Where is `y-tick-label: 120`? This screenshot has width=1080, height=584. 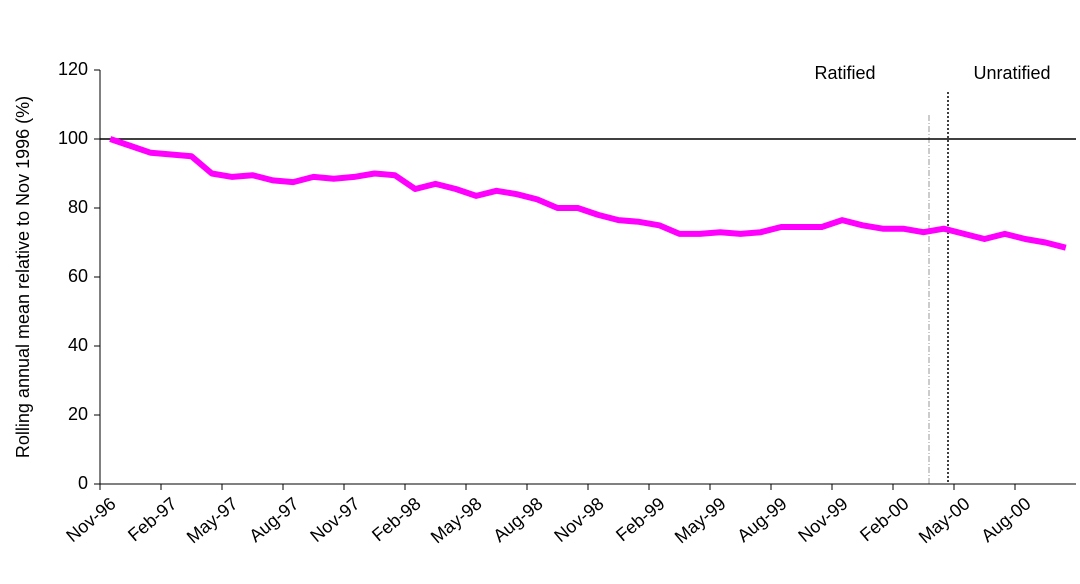
y-tick-label: 120 is located at coordinates (73, 69).